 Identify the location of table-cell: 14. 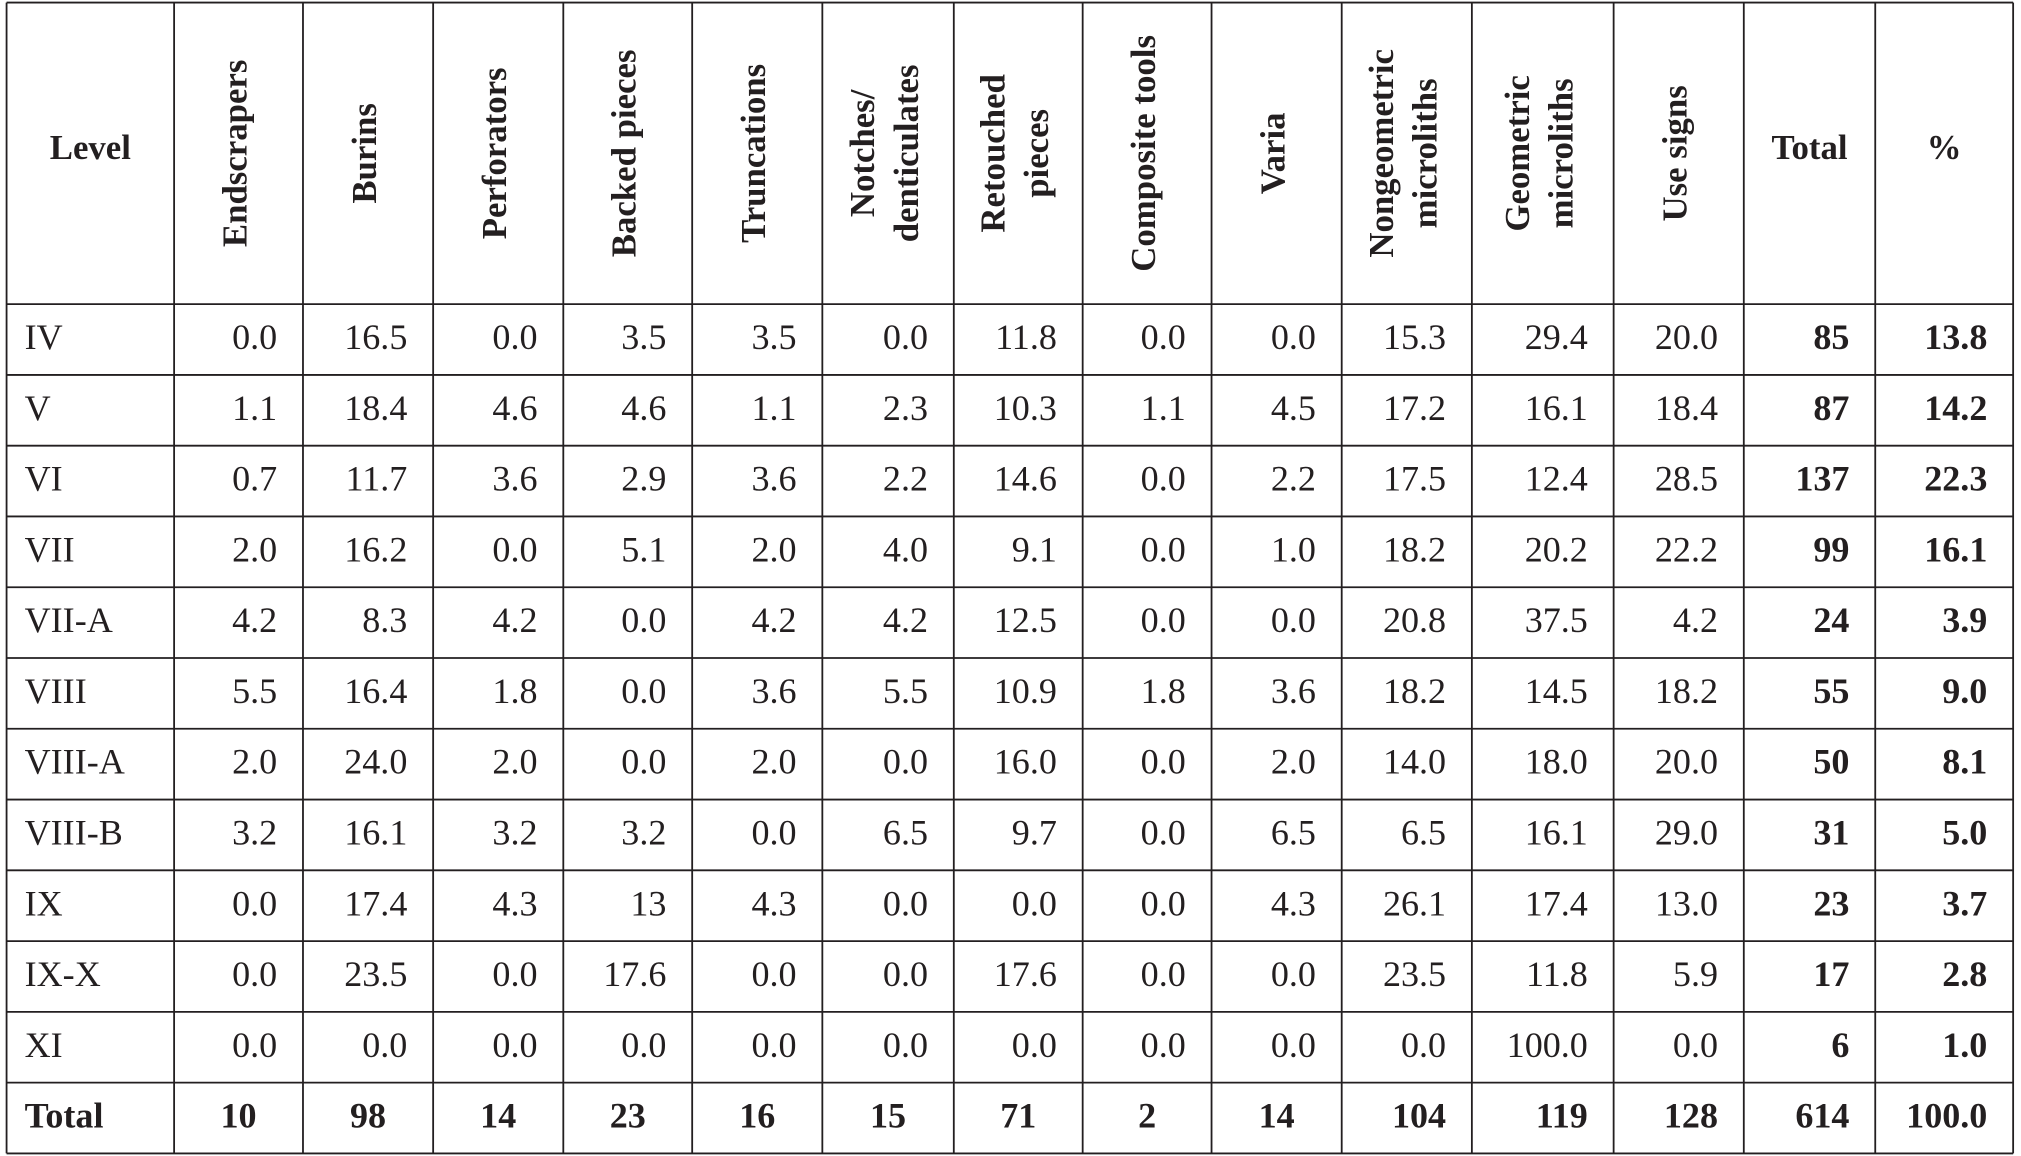
(1277, 1116).